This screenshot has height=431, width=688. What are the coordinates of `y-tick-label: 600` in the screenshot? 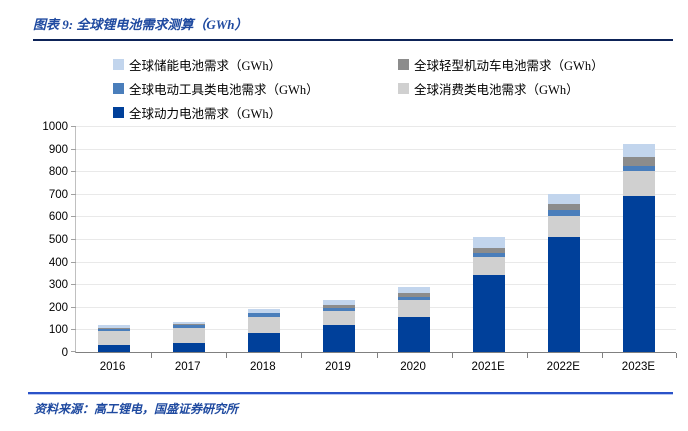 It's located at (58, 217).